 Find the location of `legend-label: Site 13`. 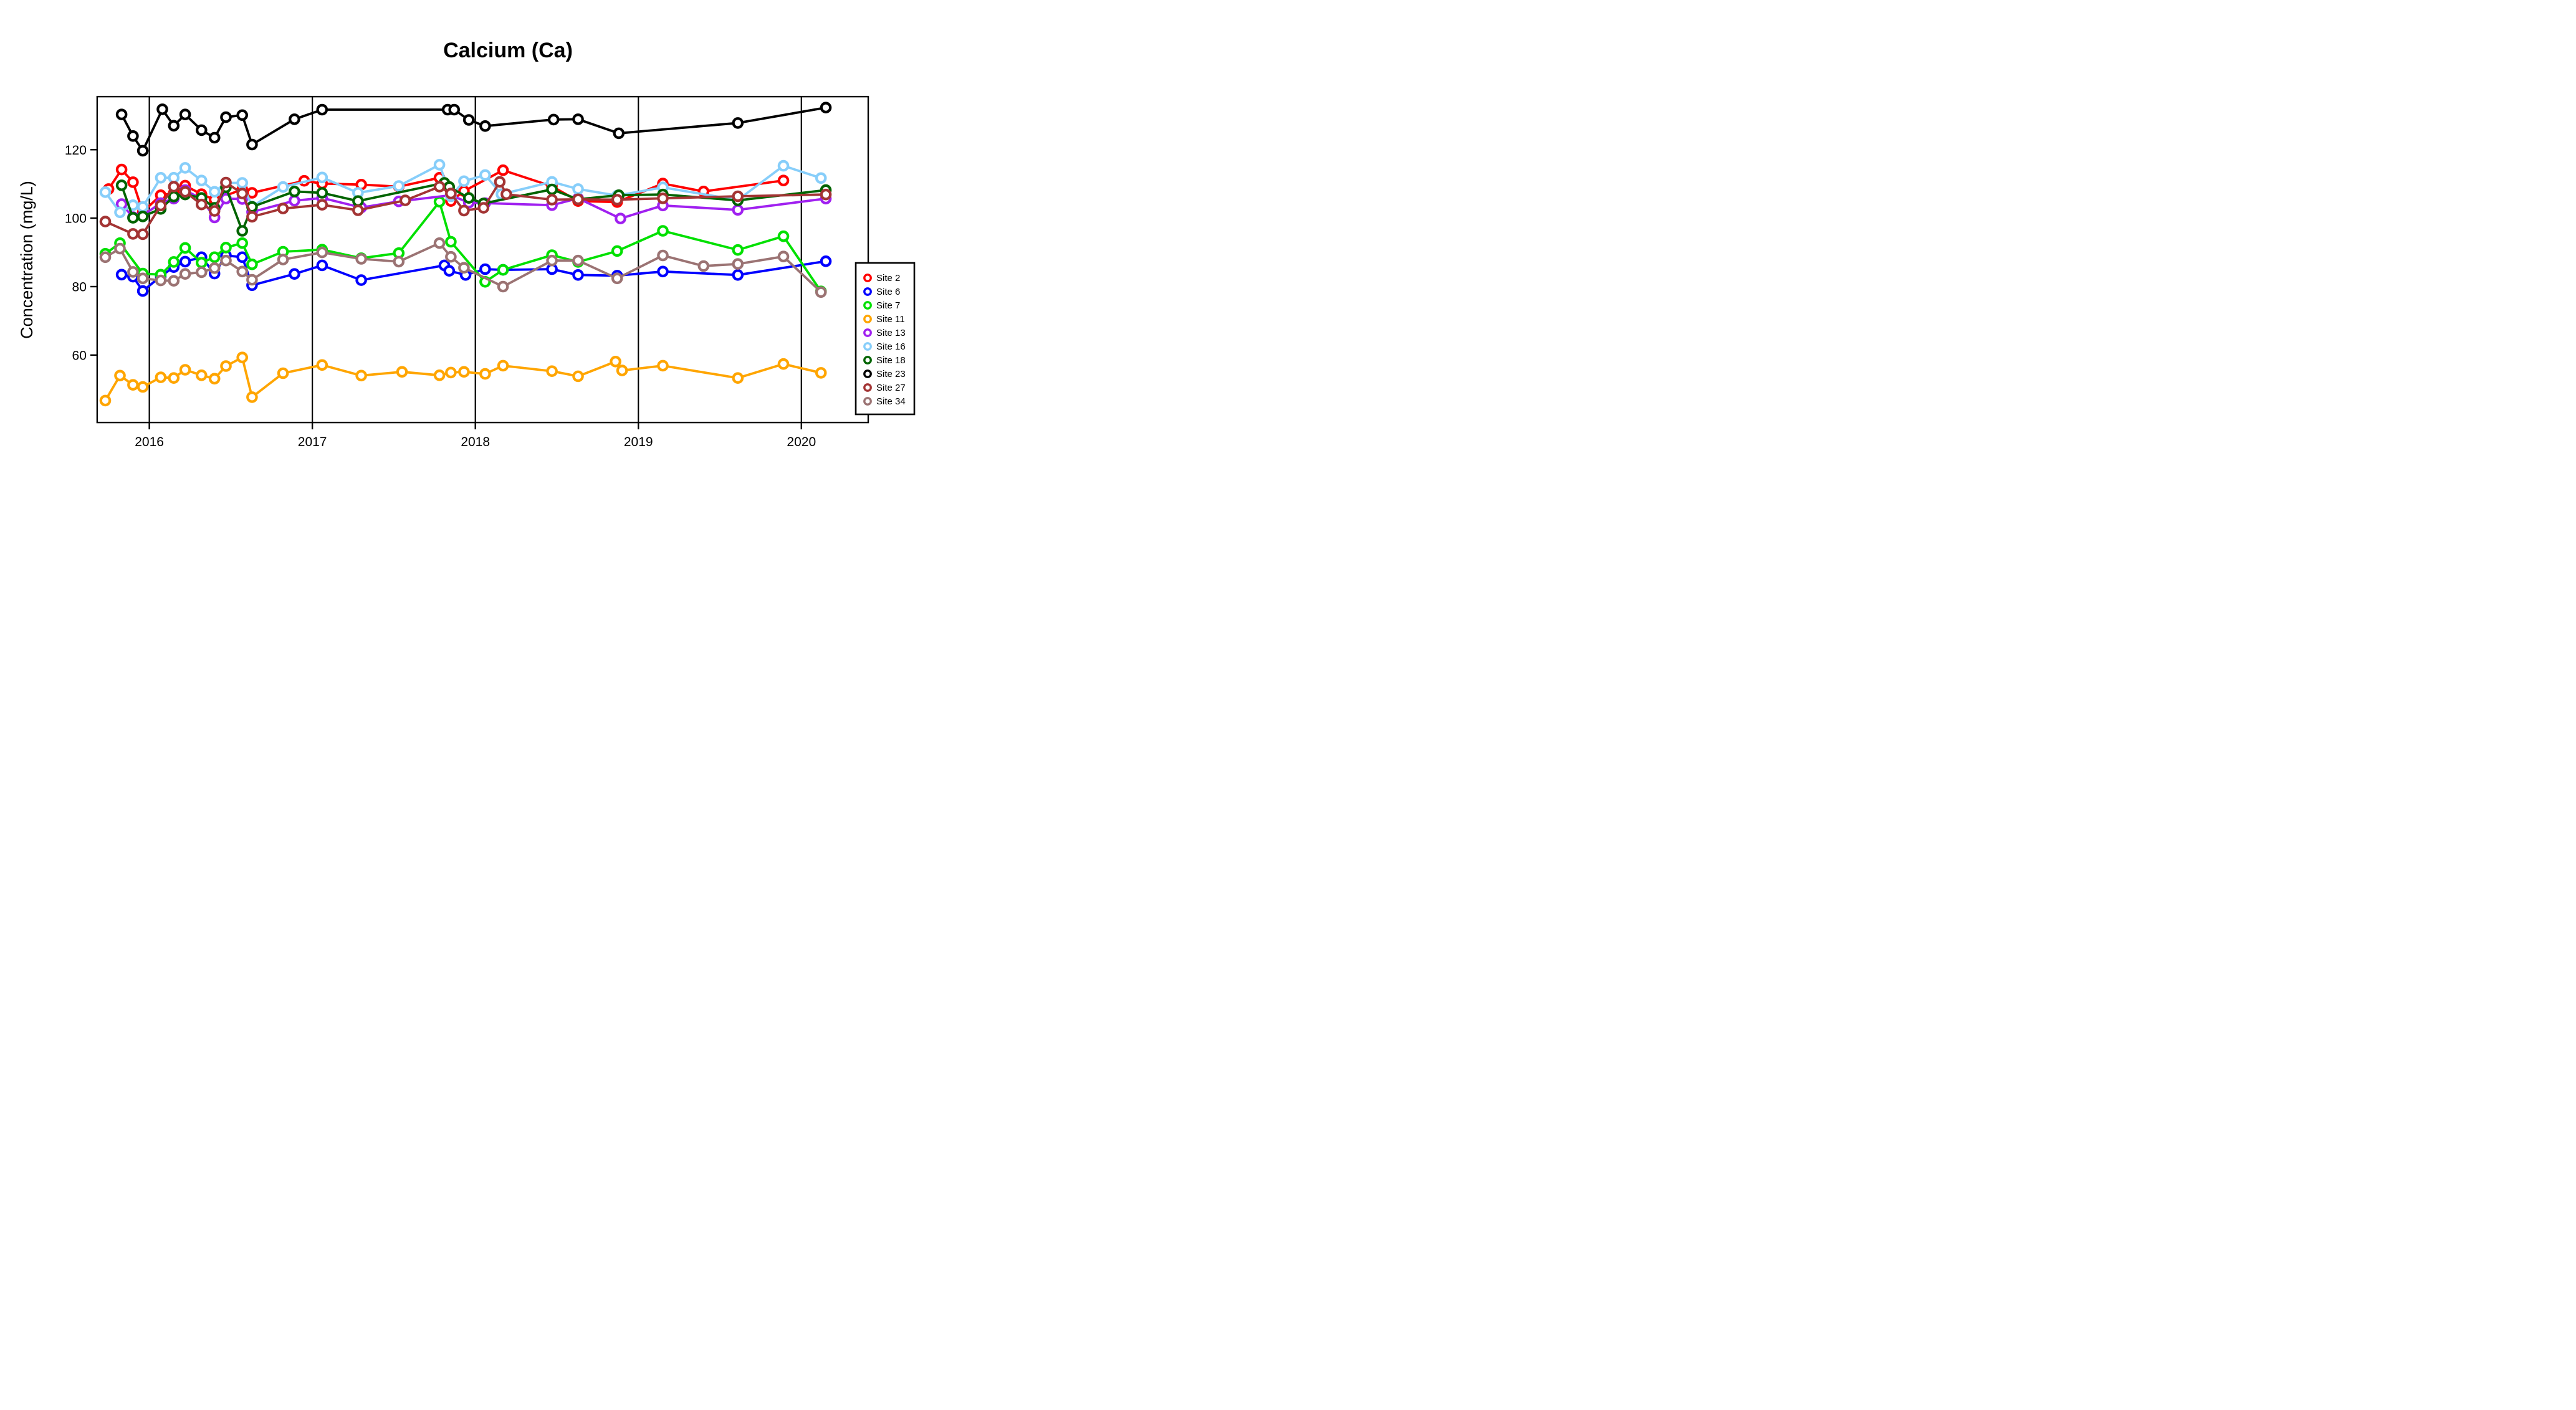

legend-label: Site 13 is located at coordinates (891, 333).